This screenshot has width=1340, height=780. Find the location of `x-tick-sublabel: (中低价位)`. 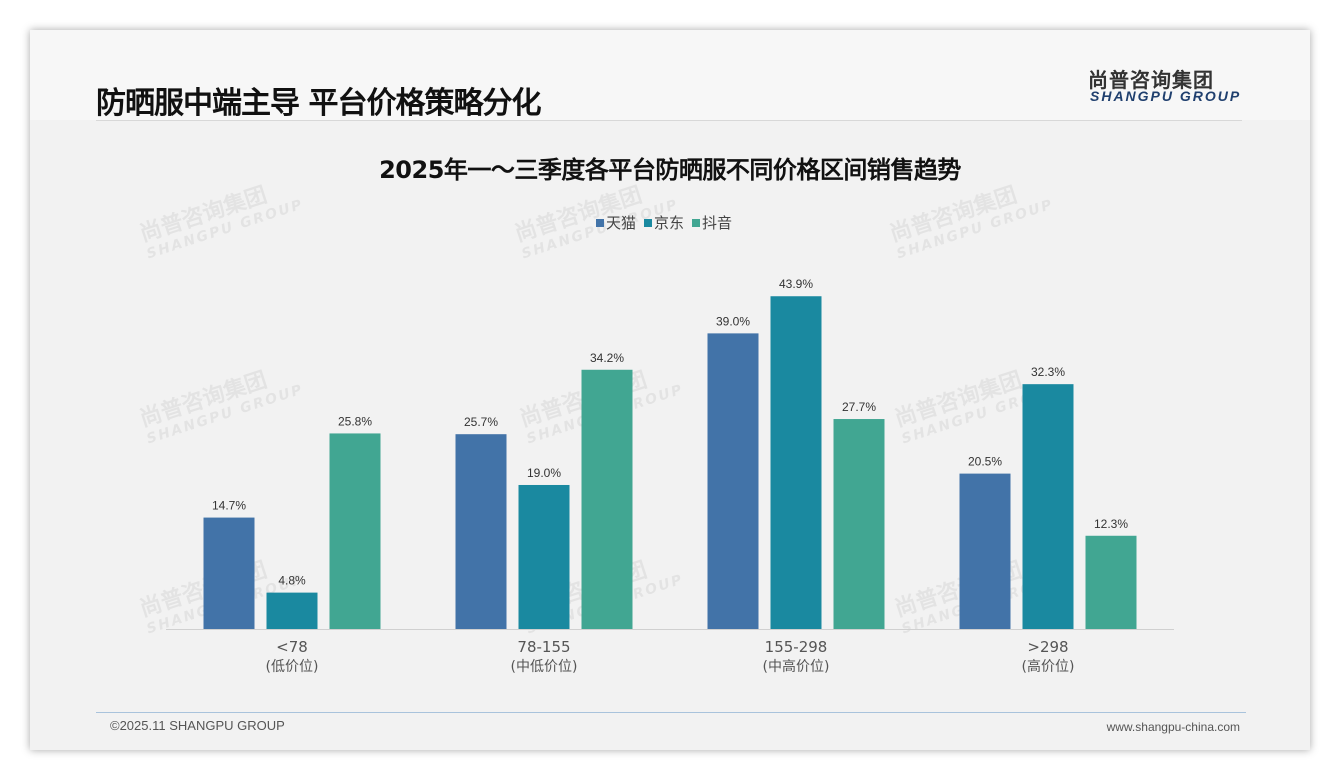

x-tick-sublabel: (中低价位) is located at coordinates (544, 667).